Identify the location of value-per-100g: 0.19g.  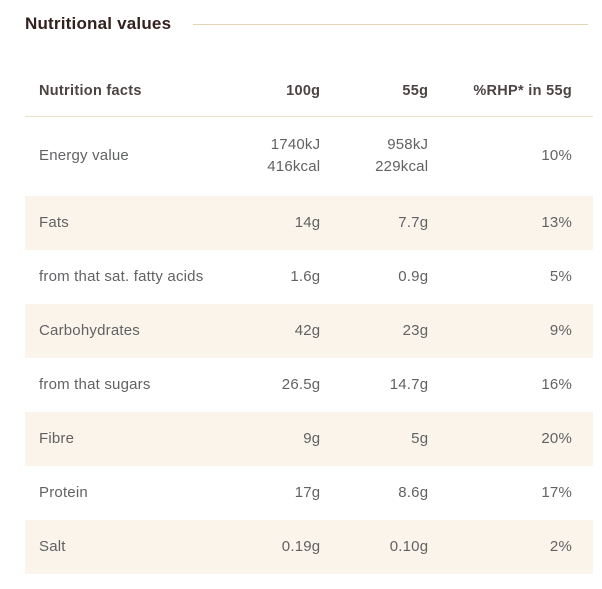
(281, 547).